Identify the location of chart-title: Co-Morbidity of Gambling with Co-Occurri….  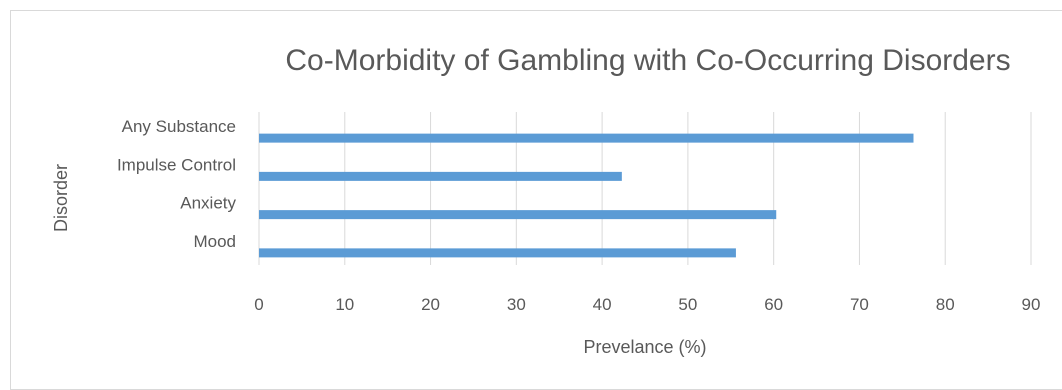
(647, 60).